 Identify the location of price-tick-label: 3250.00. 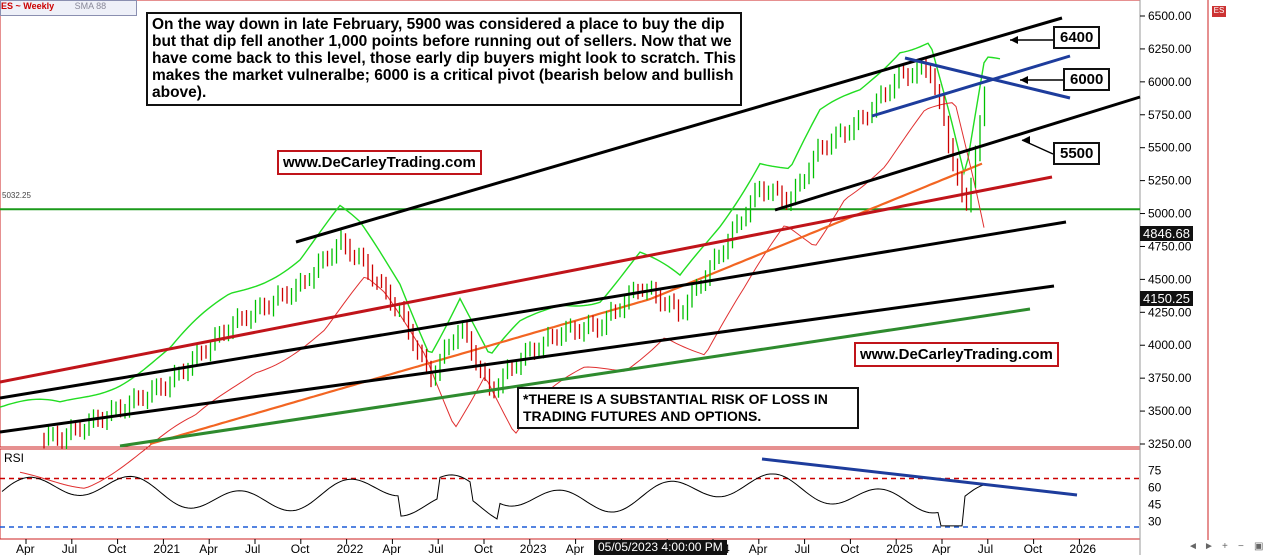
(1170, 444).